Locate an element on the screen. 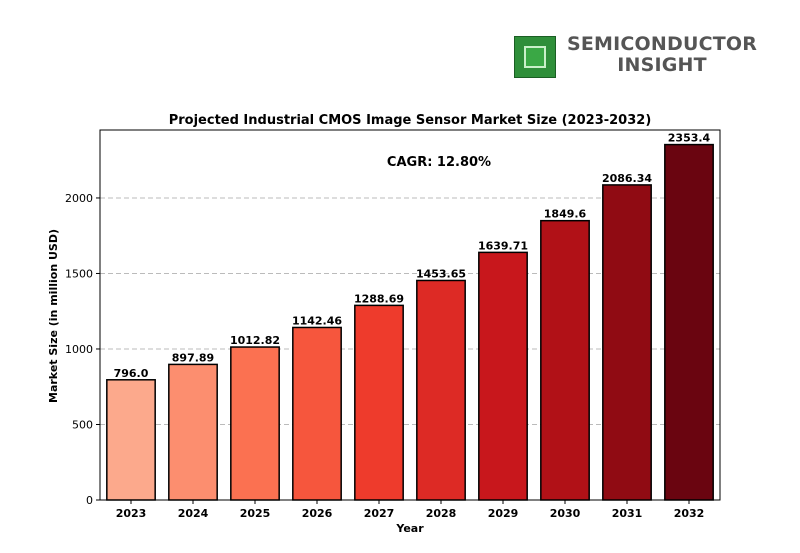 The height and width of the screenshot is (553, 800). bar-value-label: 2353.4 is located at coordinates (689, 138).